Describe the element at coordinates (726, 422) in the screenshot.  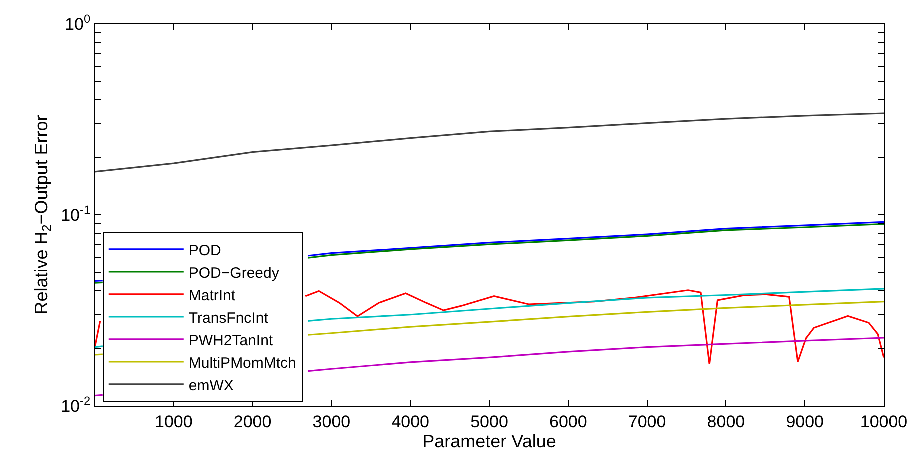
I see `x-tick-label: 8000` at that location.